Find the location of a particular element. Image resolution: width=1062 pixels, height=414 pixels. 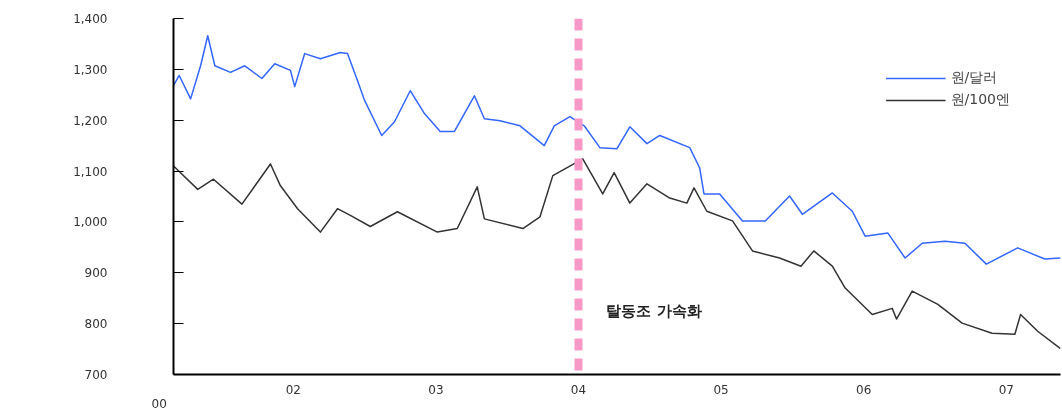

annotation: 탈동조 가속화 is located at coordinates (654, 310).